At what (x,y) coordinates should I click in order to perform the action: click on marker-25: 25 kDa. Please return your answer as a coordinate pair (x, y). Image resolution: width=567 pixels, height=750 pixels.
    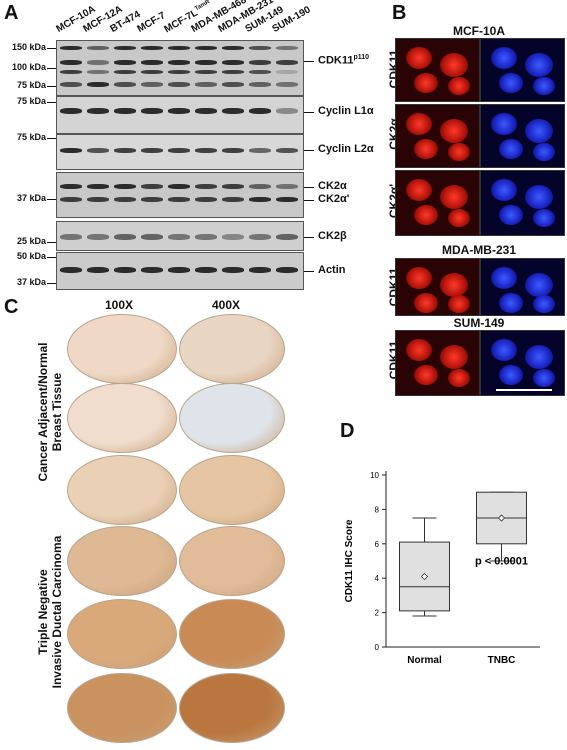
    Looking at the image, I should click on (31, 241).